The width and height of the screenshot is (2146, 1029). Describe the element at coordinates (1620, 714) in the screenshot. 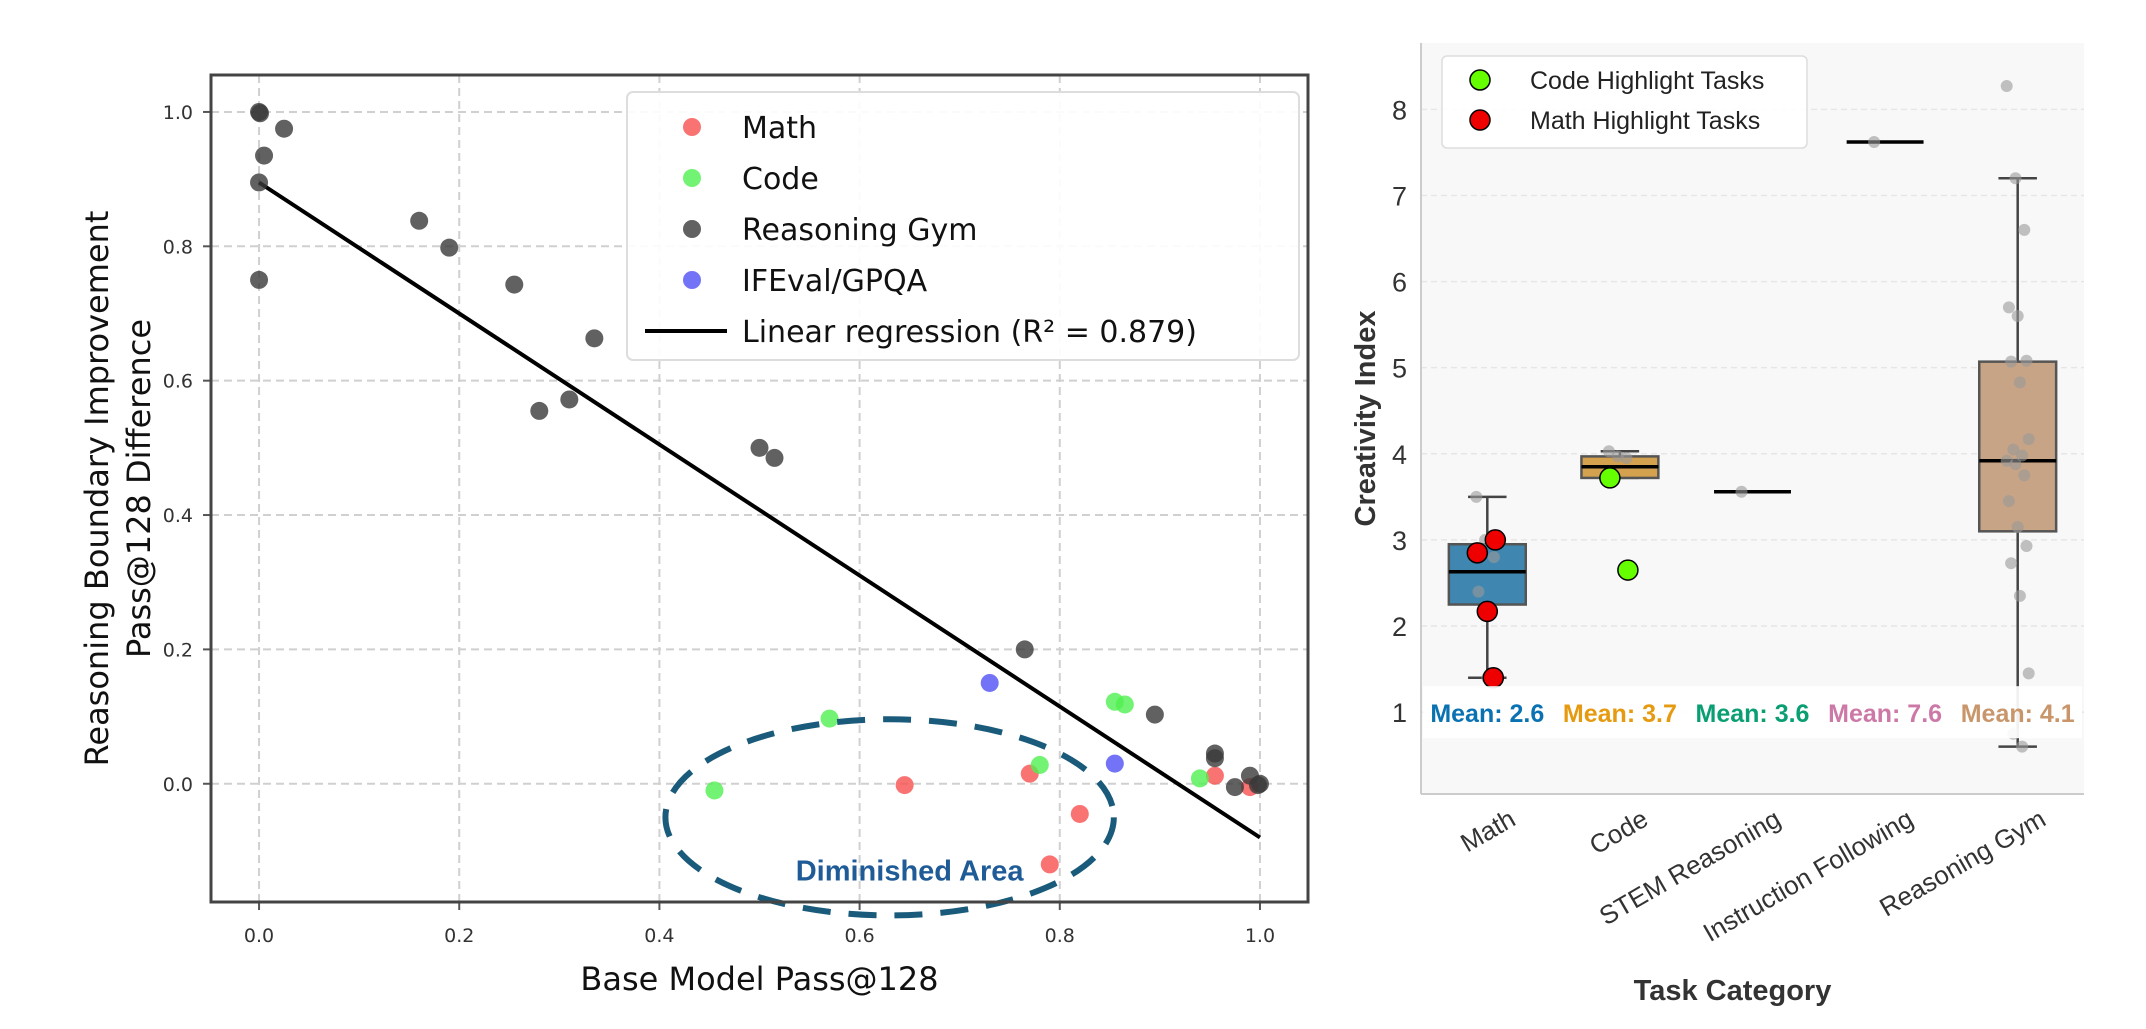

I see `mean-label: Mean: 3.7` at that location.